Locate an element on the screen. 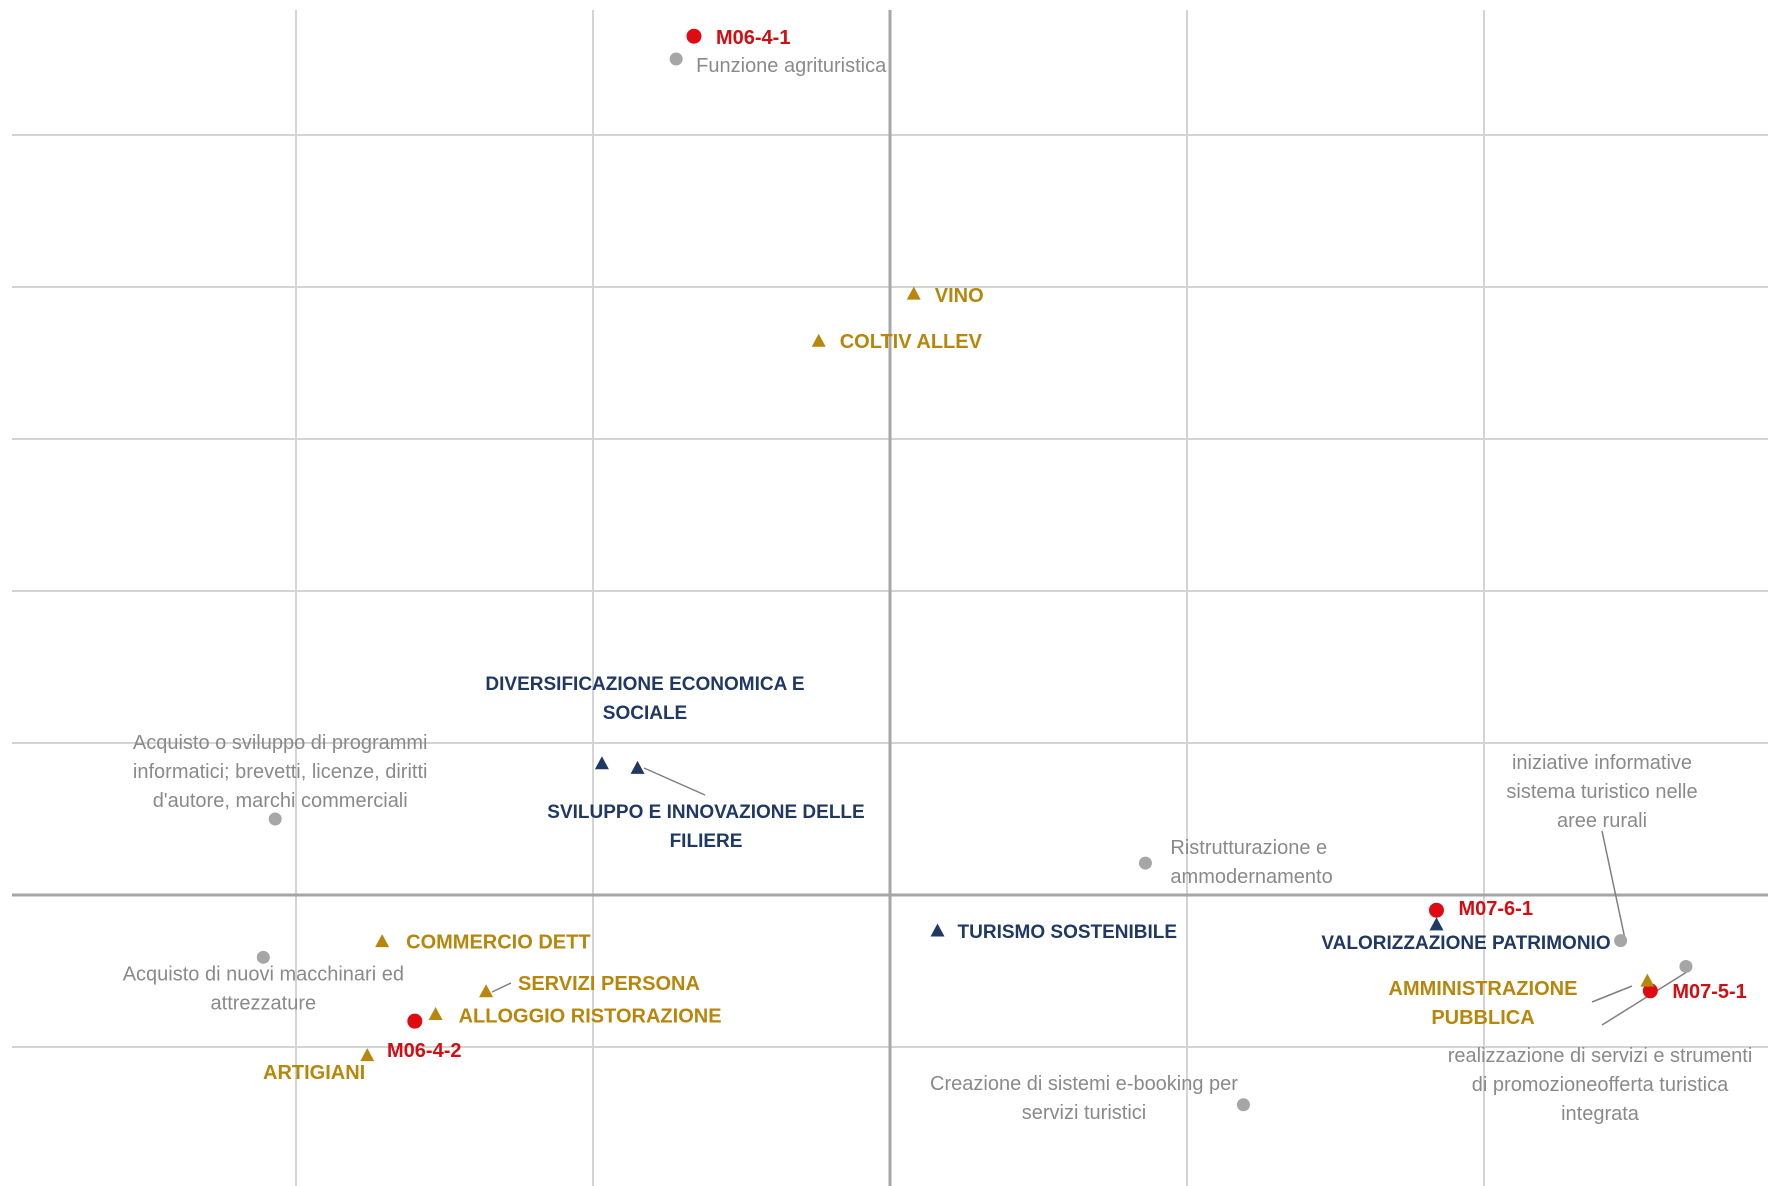  navy-triangle-label: SVILUPPO E INNOVAZIONE DELLE FILIERE is located at coordinates (705, 827).